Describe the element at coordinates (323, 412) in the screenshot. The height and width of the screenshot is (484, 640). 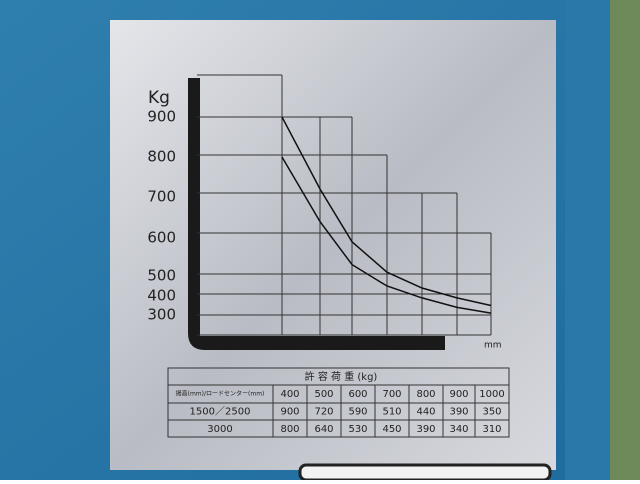
I see `table-cell: 720` at that location.